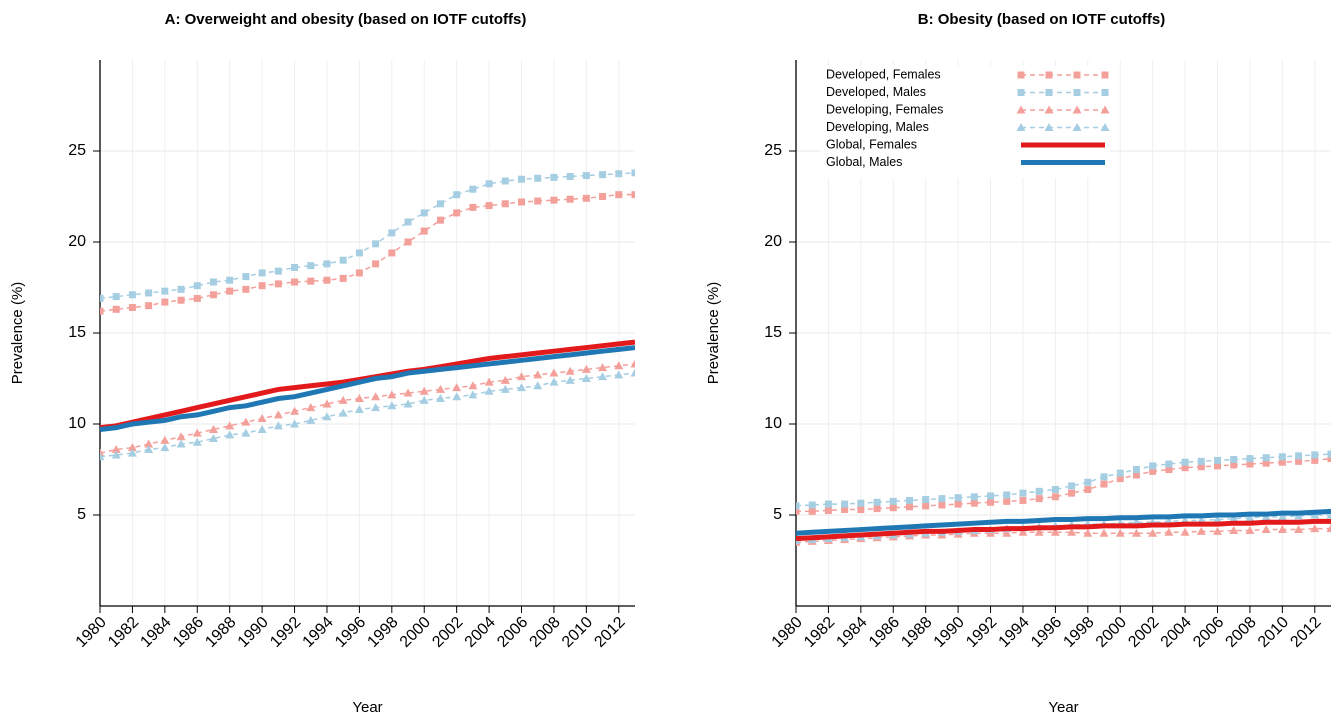 Image resolution: width=1342 pixels, height=724 pixels. Describe the element at coordinates (545, 632) in the screenshot. I see `x-tick-label: 2008` at that location.